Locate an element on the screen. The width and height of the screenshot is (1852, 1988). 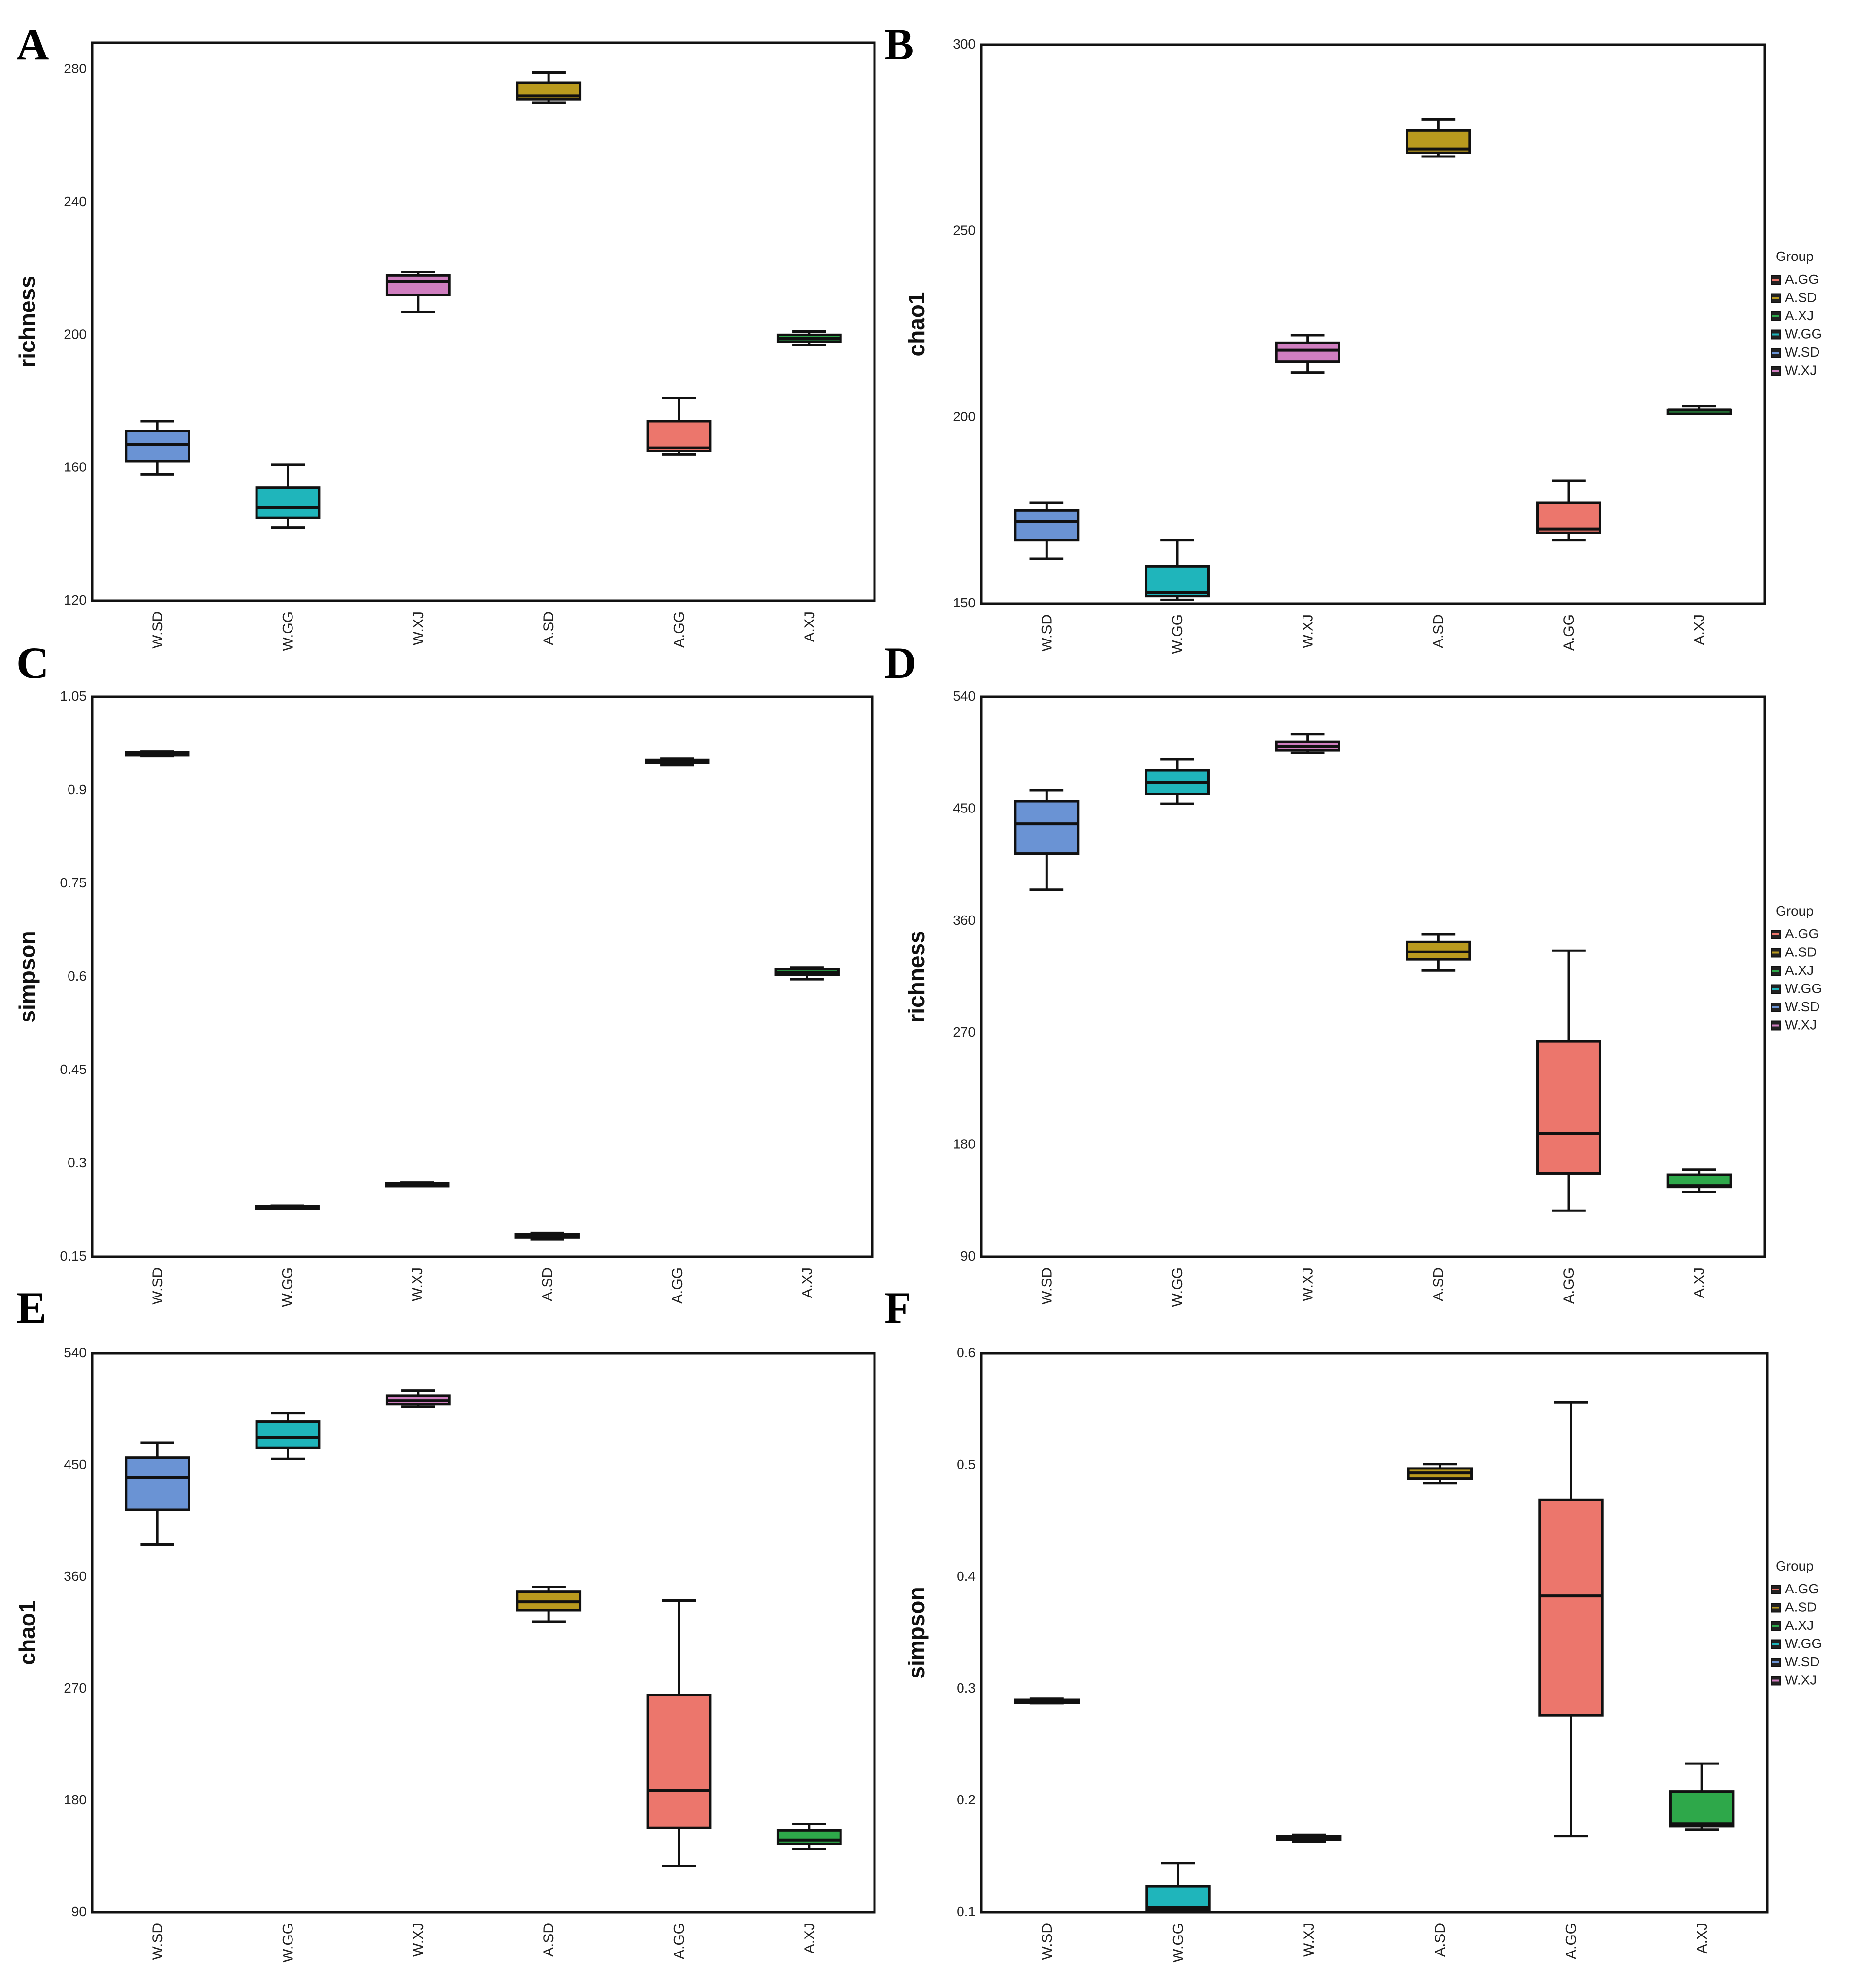
x-tick-label: W.XJ is located at coordinates (419, 628).